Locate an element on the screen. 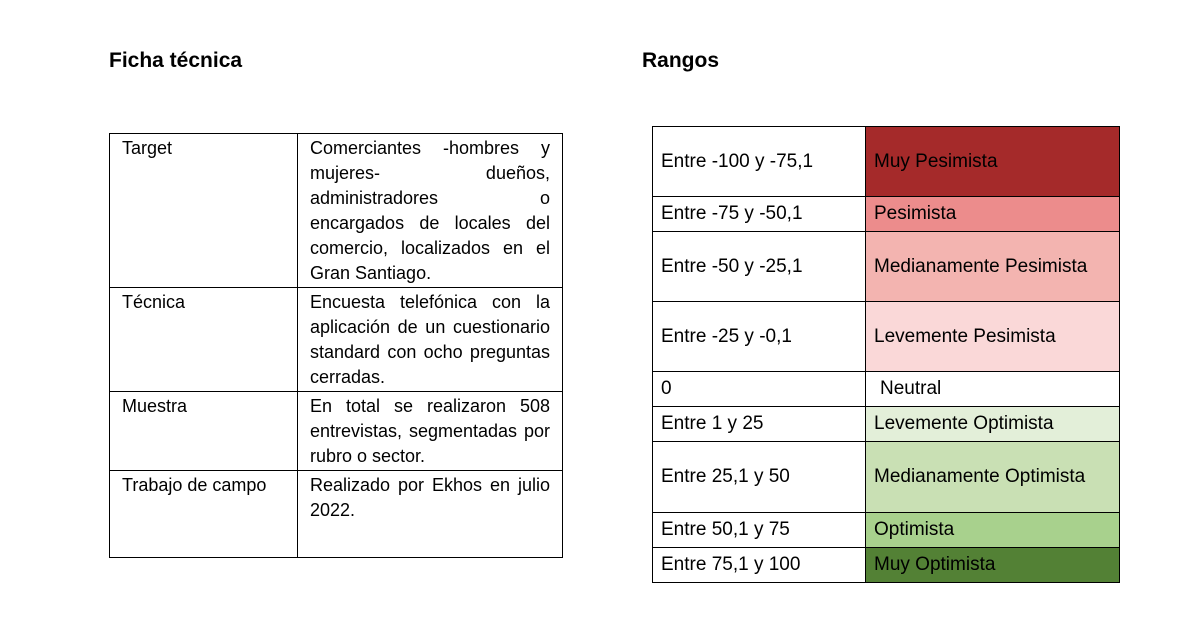 Image resolution: width=1200 pixels, height=619 pixels. range-row: Entre -100 y -75,1 Muy Pesimista is located at coordinates (886, 161).